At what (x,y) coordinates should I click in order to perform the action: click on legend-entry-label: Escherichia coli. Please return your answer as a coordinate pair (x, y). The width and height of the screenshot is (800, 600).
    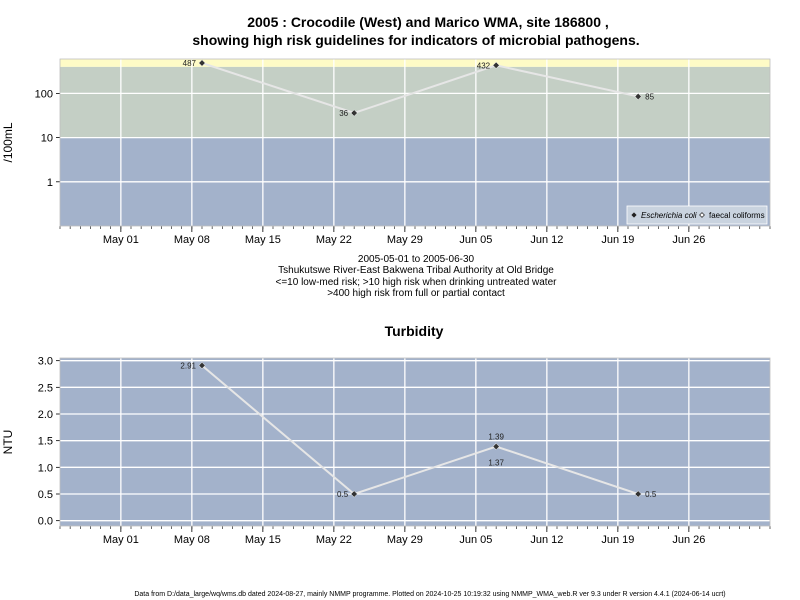
    Looking at the image, I should click on (669, 215).